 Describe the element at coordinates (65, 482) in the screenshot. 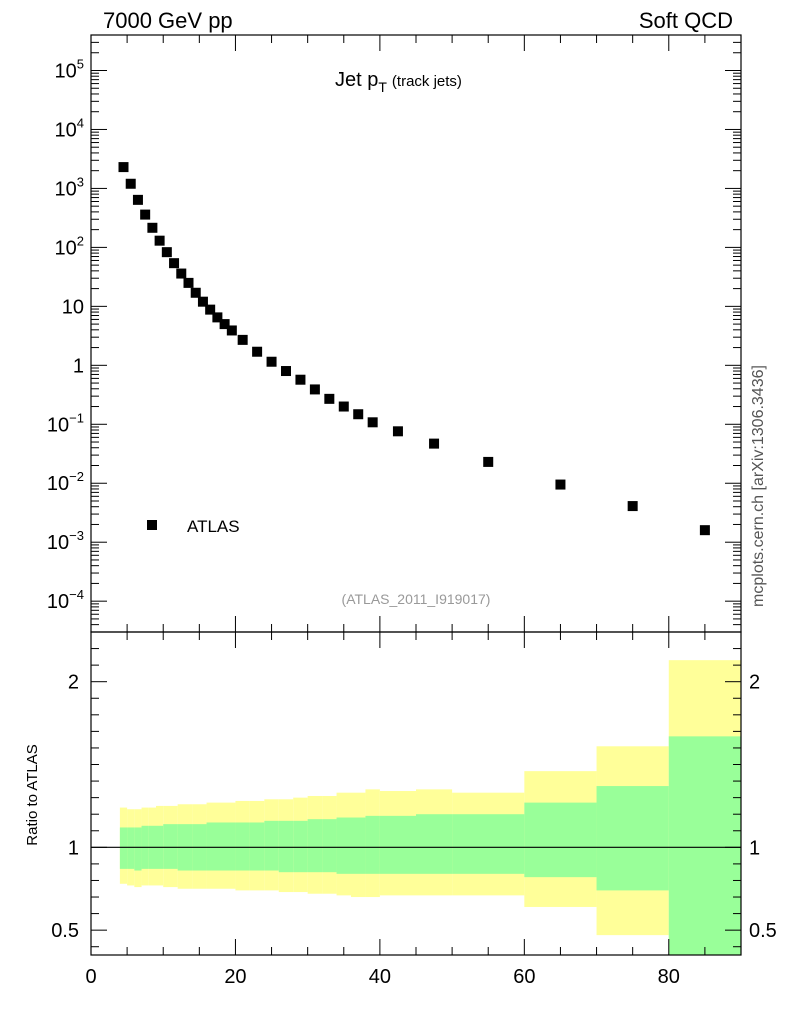

I see `main-y-tick-label: 10⁻²` at that location.